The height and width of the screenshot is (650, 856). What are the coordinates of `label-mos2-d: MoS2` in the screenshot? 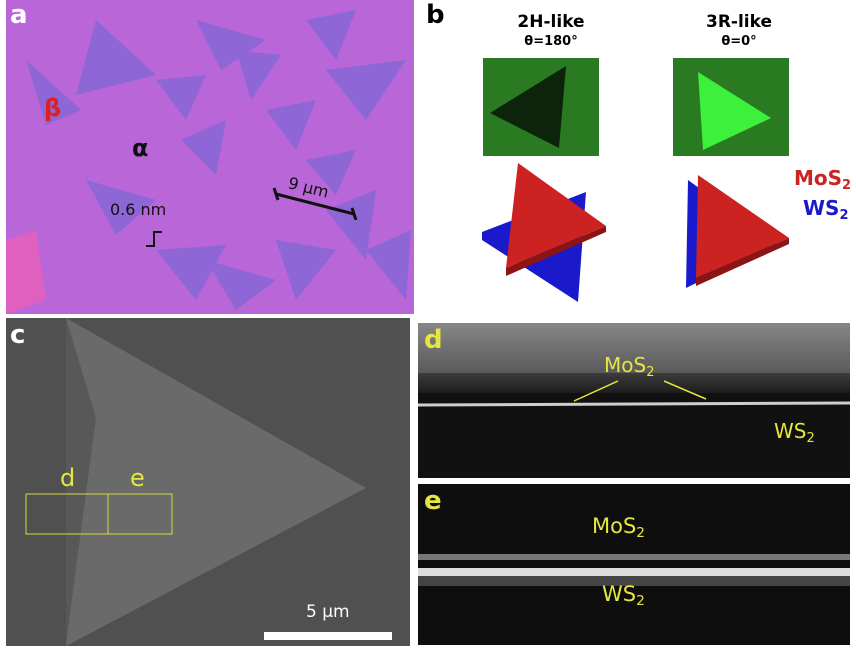 It's located at (629, 366).